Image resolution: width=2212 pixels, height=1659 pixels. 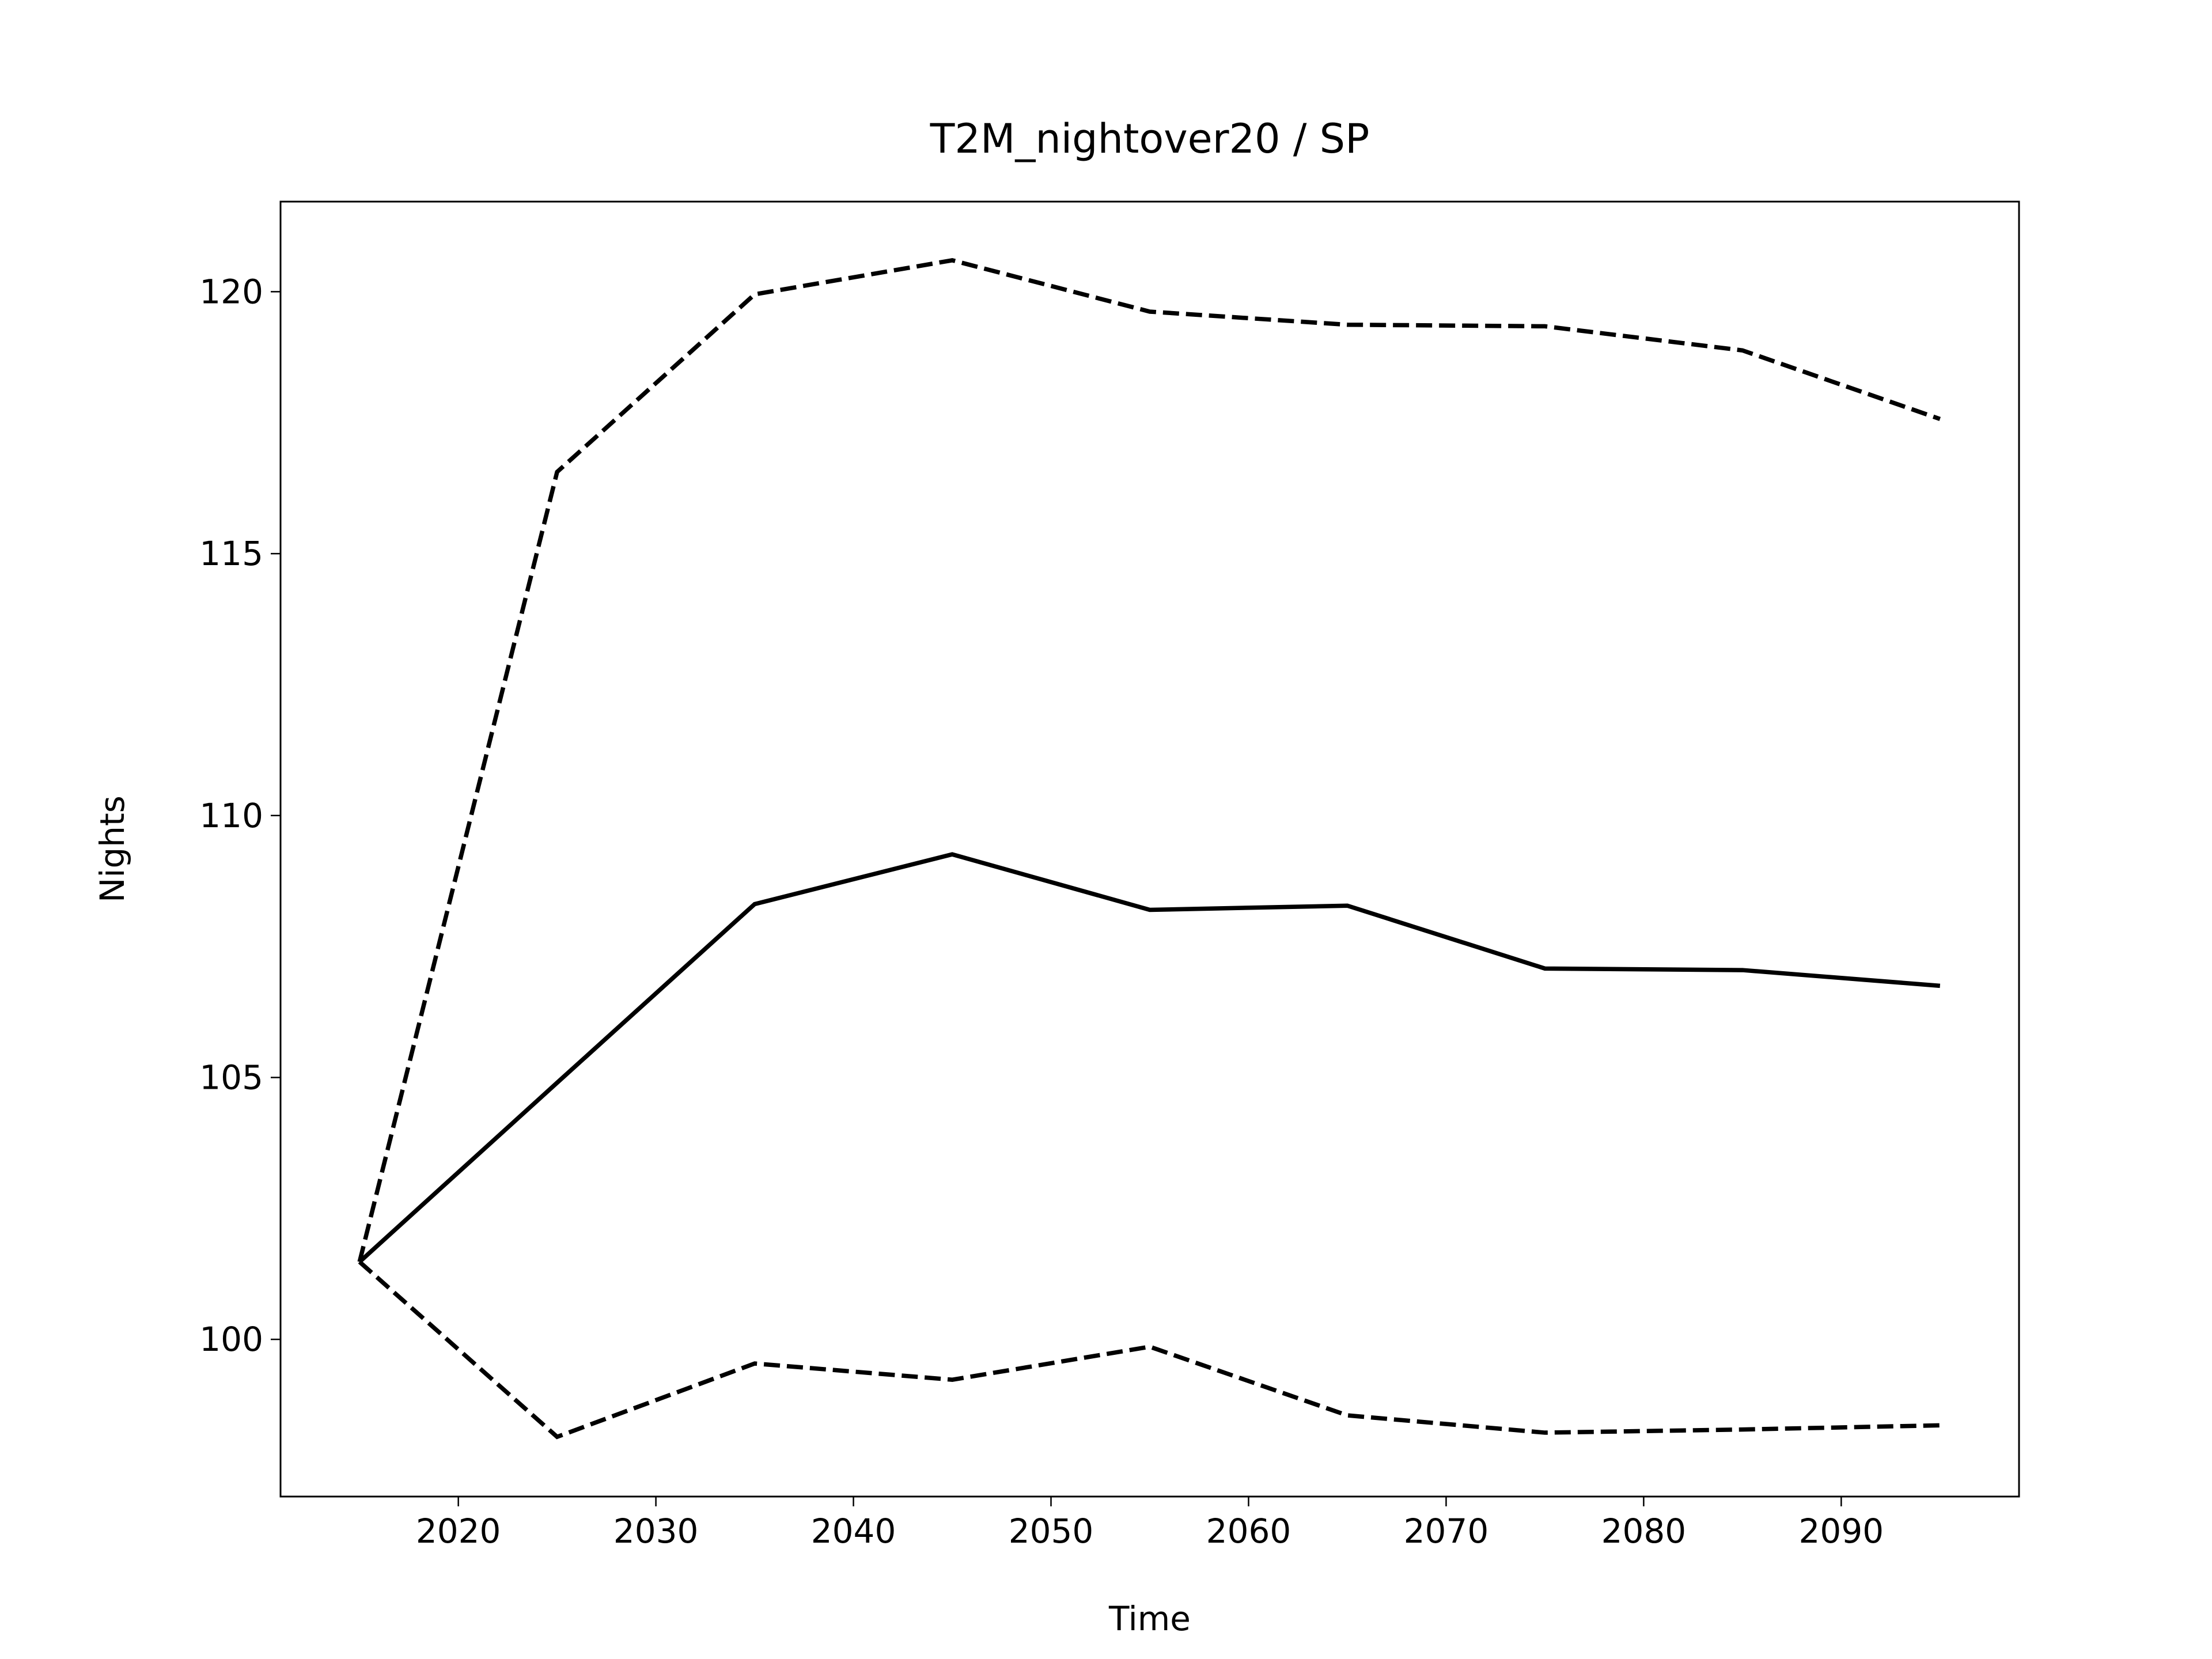 I want to click on x-tick-label: 2090, so click(x=1841, y=1531).